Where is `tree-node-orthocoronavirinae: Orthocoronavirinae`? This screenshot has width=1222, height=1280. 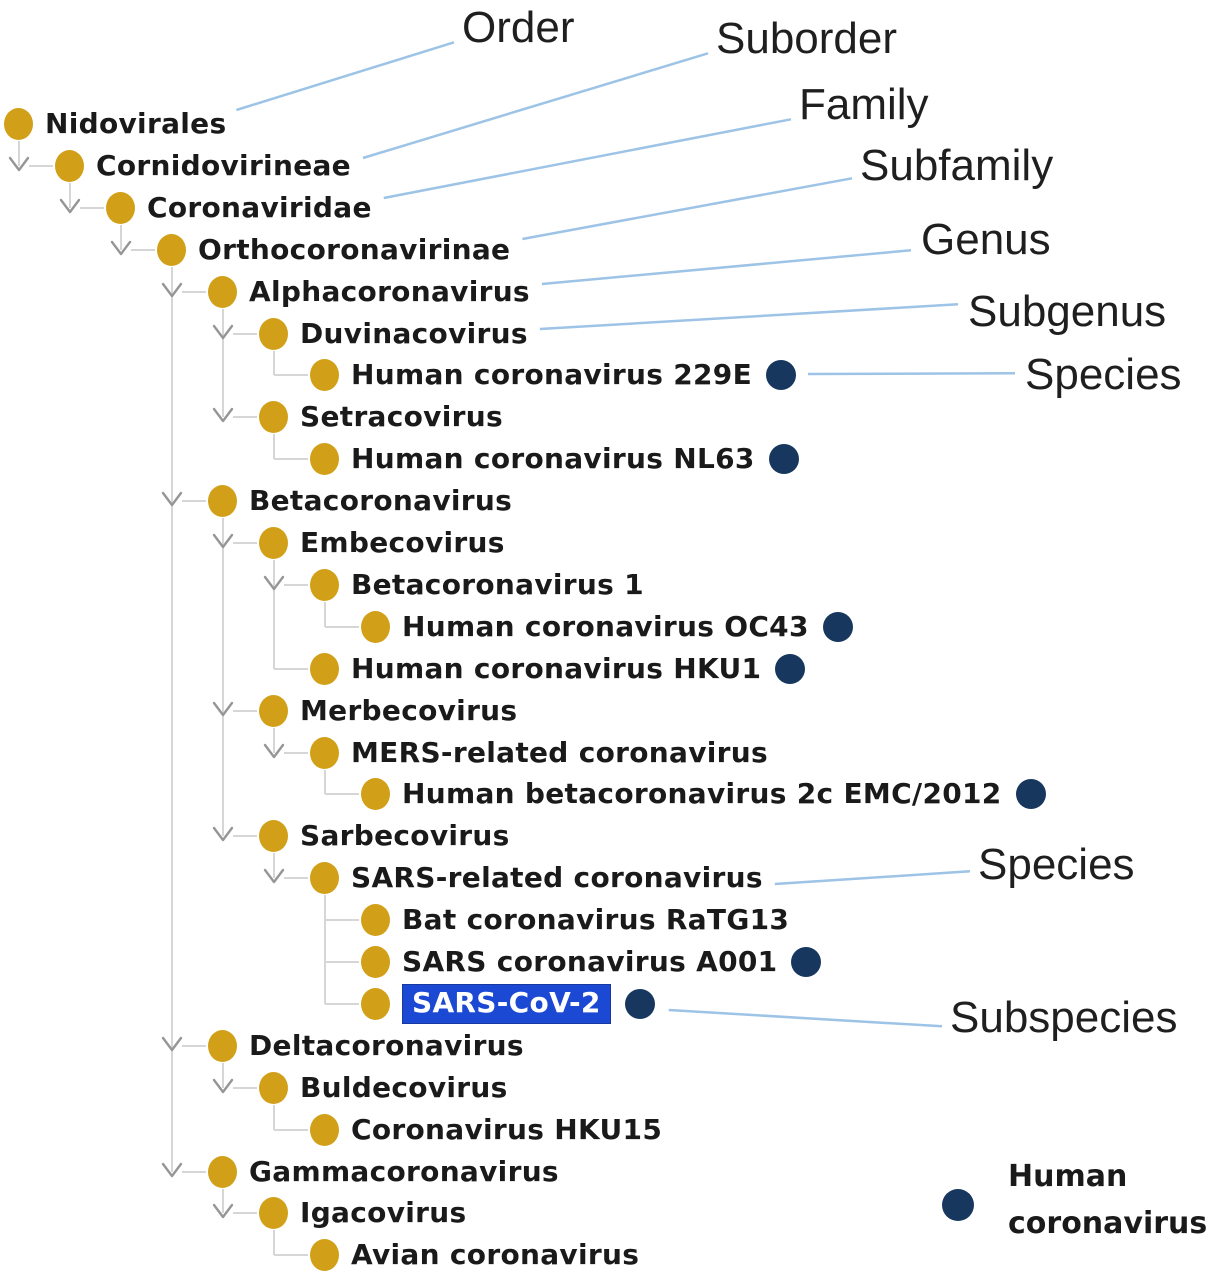 tree-node-orthocoronavirinae: Orthocoronavirinae is located at coordinates (333, 250).